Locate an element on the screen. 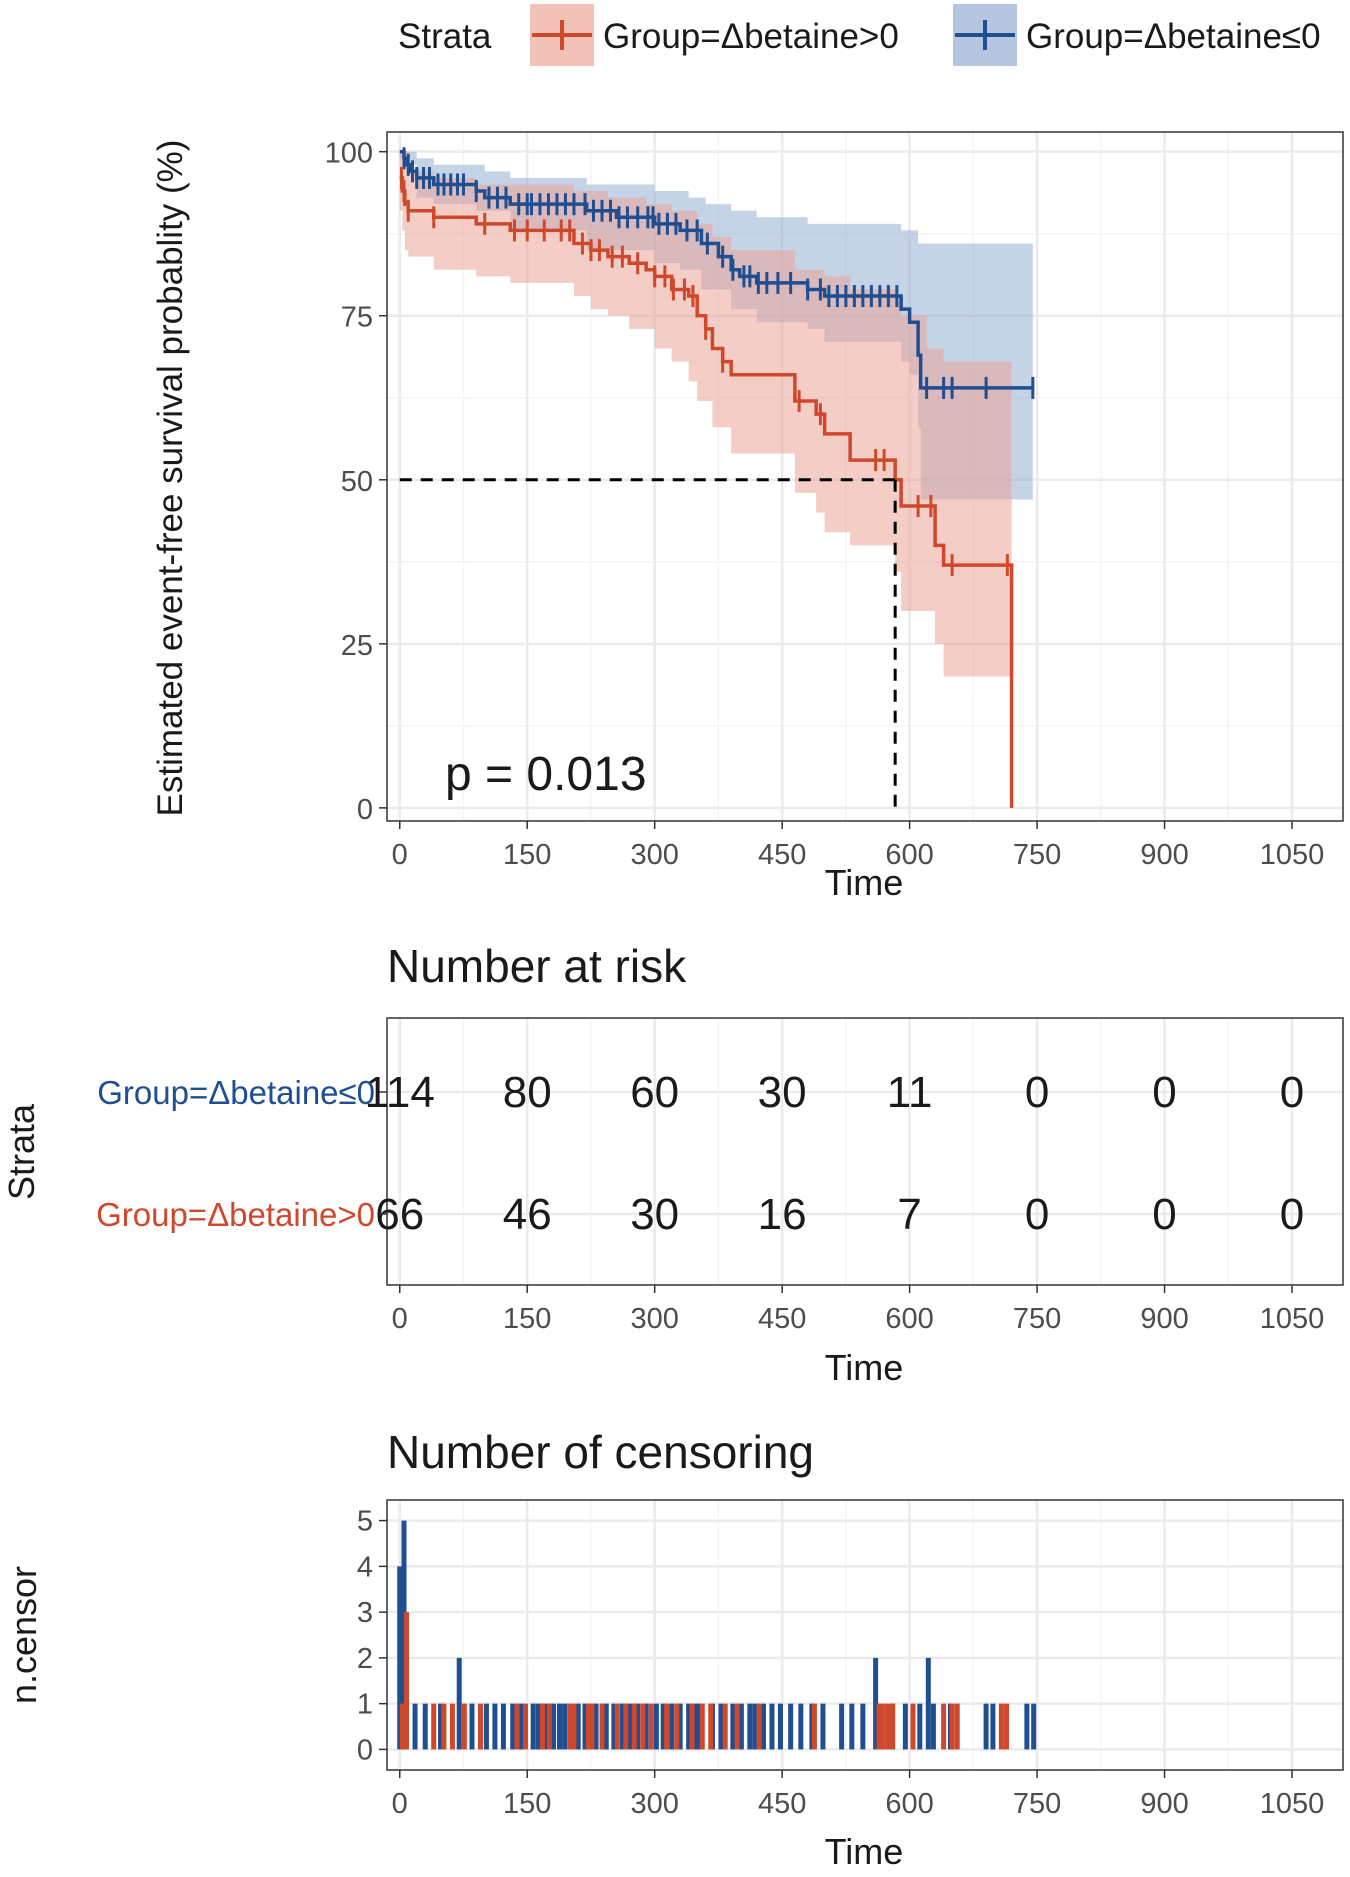  km-x-tick-label: 600 is located at coordinates (909, 855).